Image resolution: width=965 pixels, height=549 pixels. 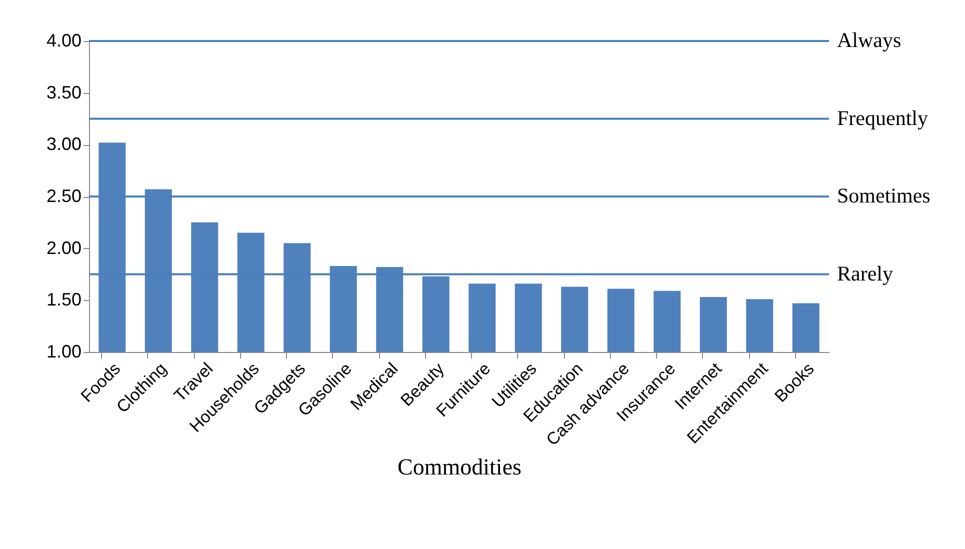 What do you see at coordinates (64, 196) in the screenshot?
I see `y-tick-label: 2.50` at bounding box center [64, 196].